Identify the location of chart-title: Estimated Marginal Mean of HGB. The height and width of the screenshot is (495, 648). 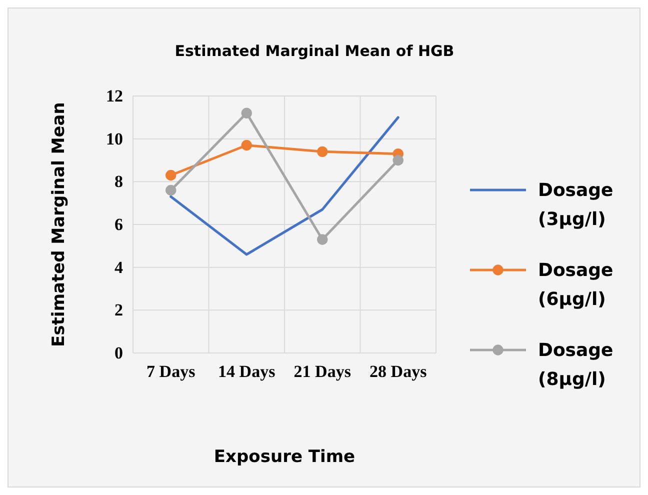
(314, 51).